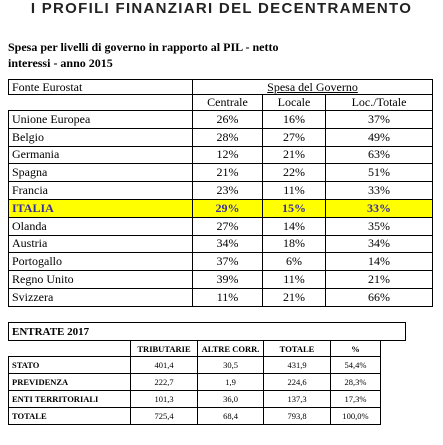 This screenshot has width=443, height=445. What do you see at coordinates (100, 208) in the screenshot?
I see `row-label: ITALIA` at bounding box center [100, 208].